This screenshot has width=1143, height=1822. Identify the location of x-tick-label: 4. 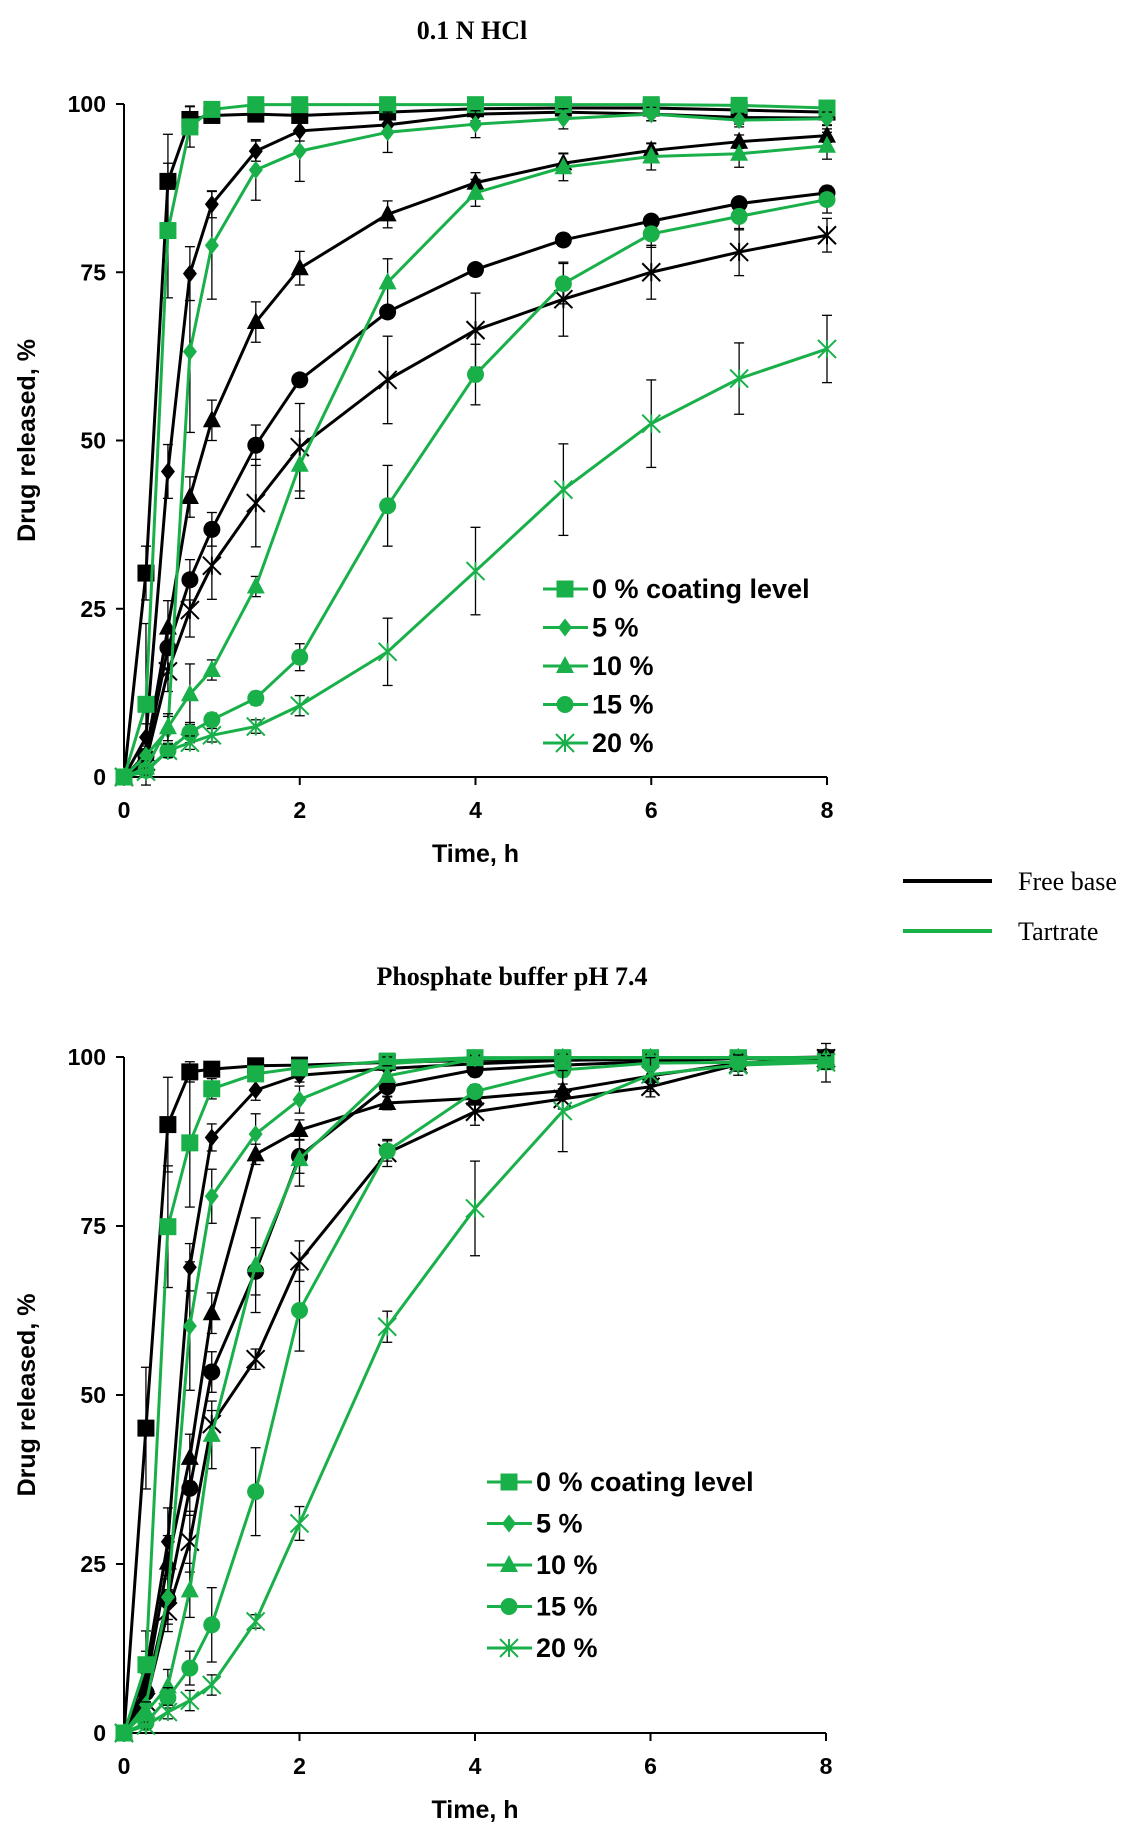
(475, 1766).